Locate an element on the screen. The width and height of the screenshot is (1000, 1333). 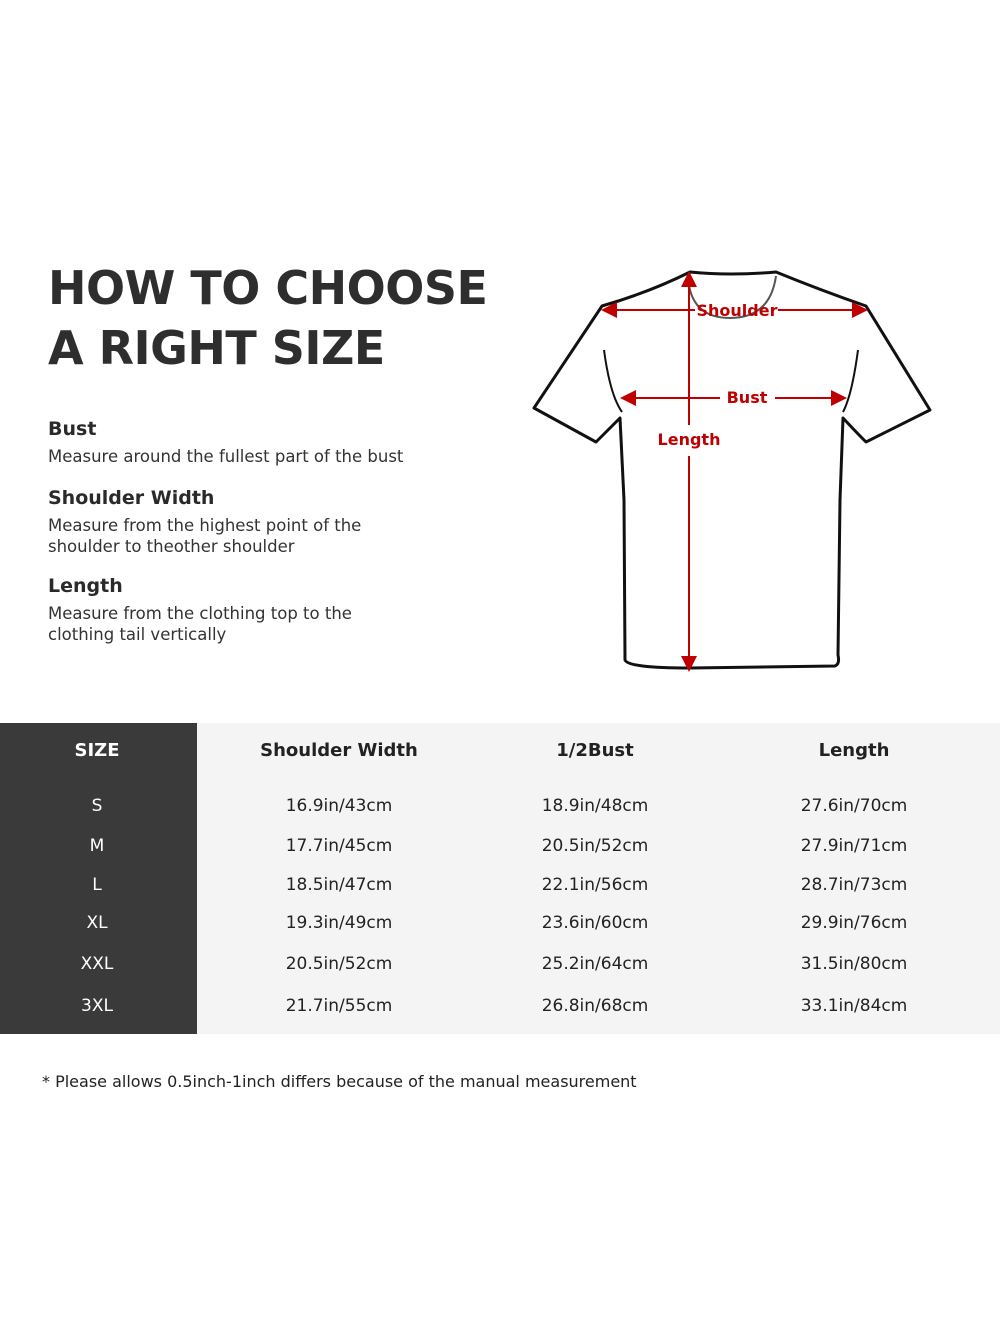
header-size: SIZE is located at coordinates (97, 750).